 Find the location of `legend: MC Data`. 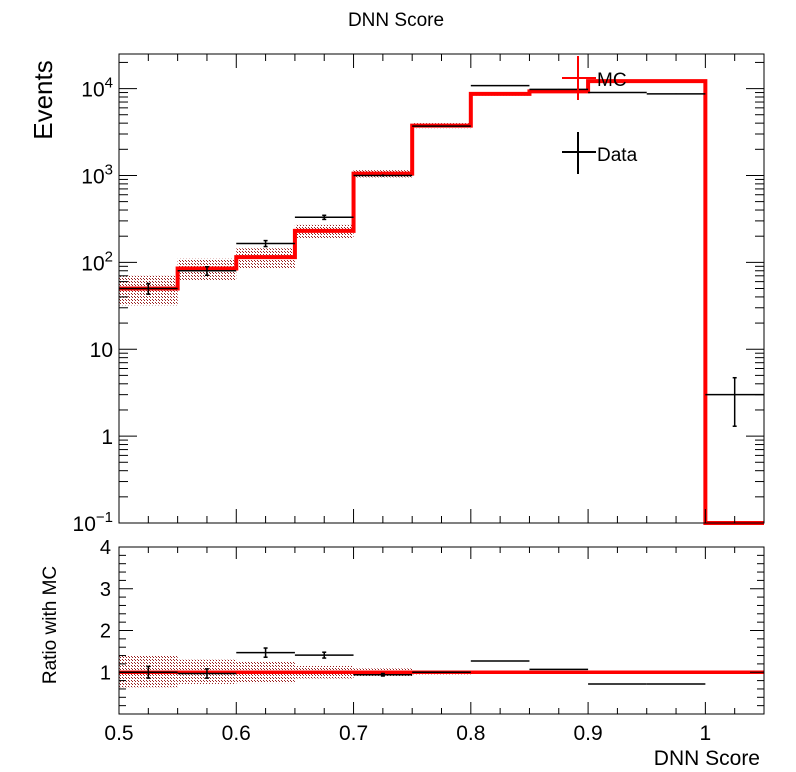

legend: MC Data is located at coordinates (600, 115).